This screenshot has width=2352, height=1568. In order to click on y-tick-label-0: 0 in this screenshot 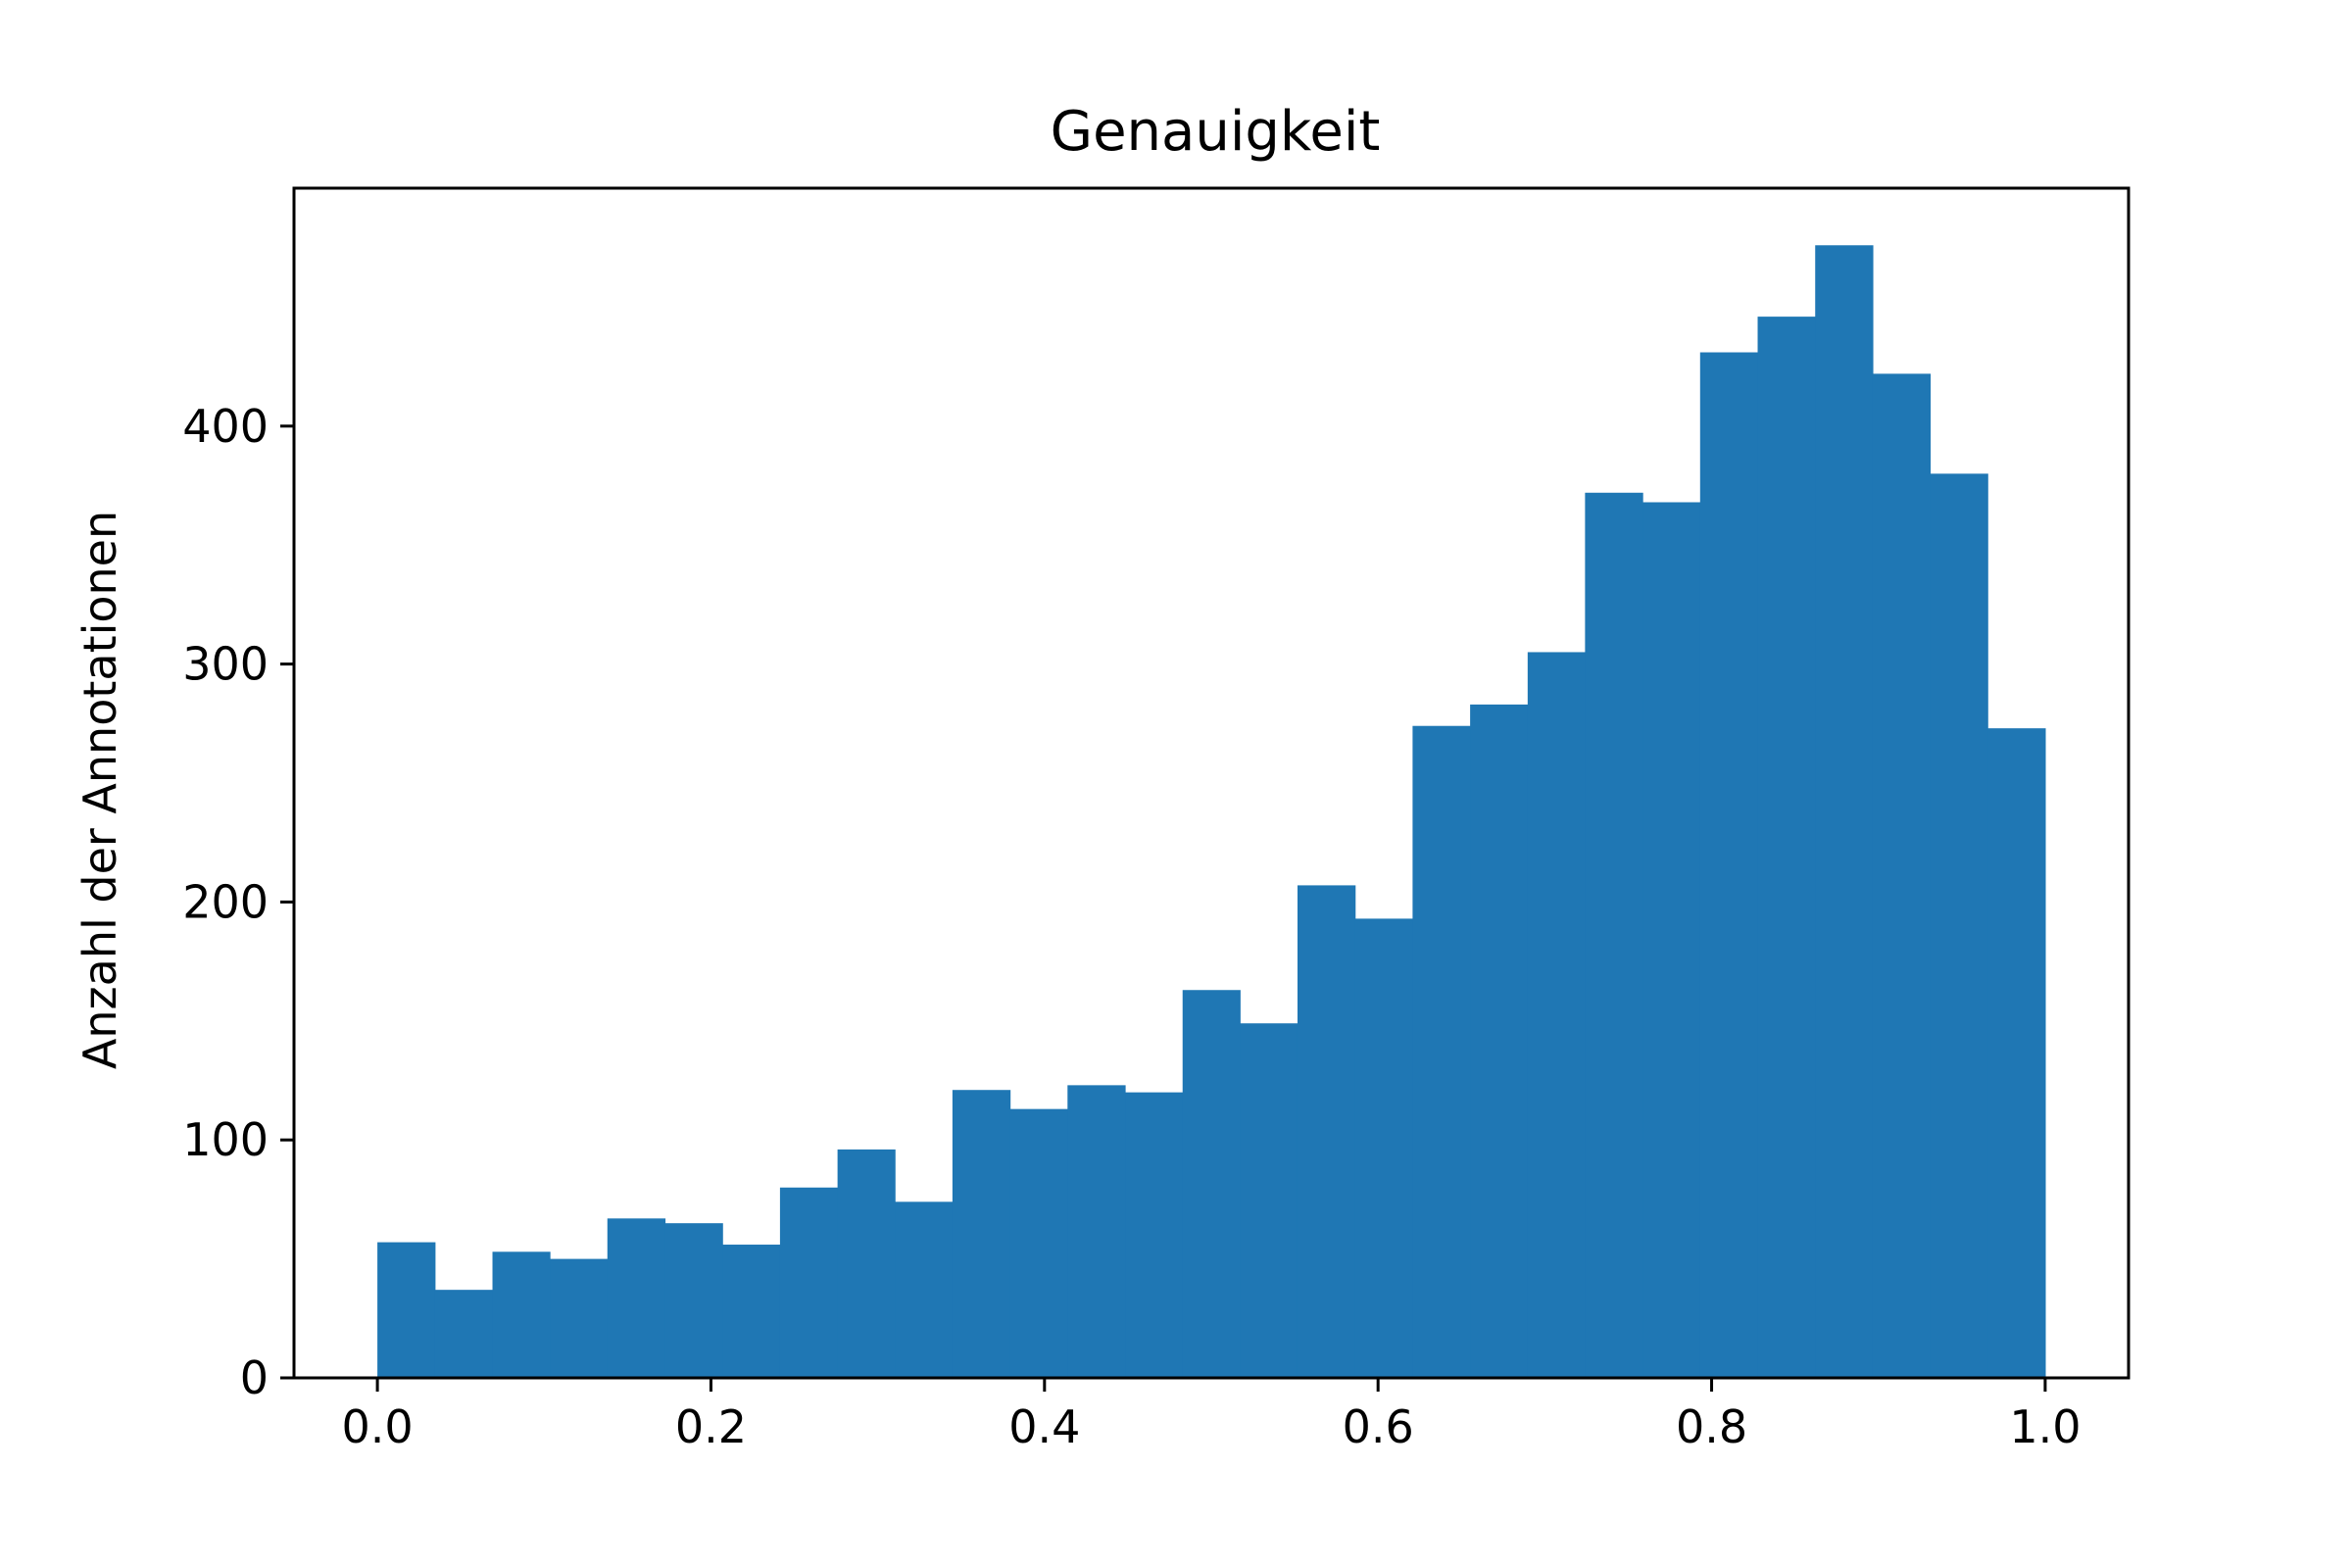, I will do `click(254, 1377)`.